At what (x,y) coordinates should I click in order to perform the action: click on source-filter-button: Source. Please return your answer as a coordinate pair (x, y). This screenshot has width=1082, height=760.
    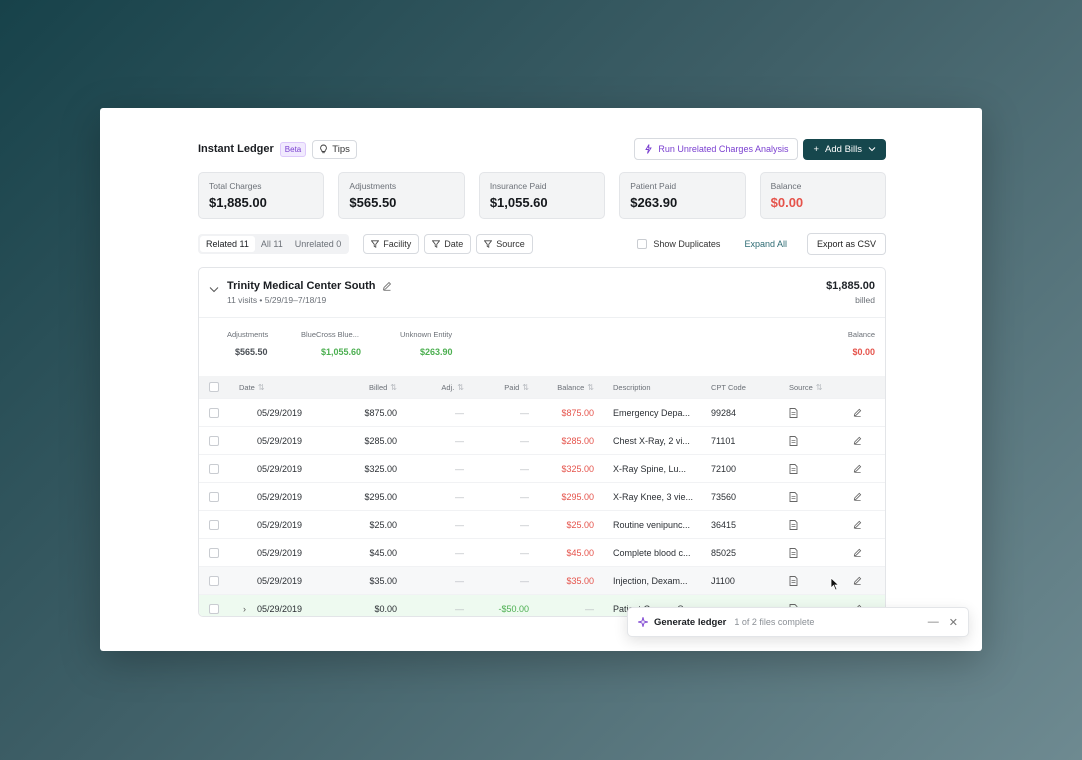
    Looking at the image, I should click on (504, 244).